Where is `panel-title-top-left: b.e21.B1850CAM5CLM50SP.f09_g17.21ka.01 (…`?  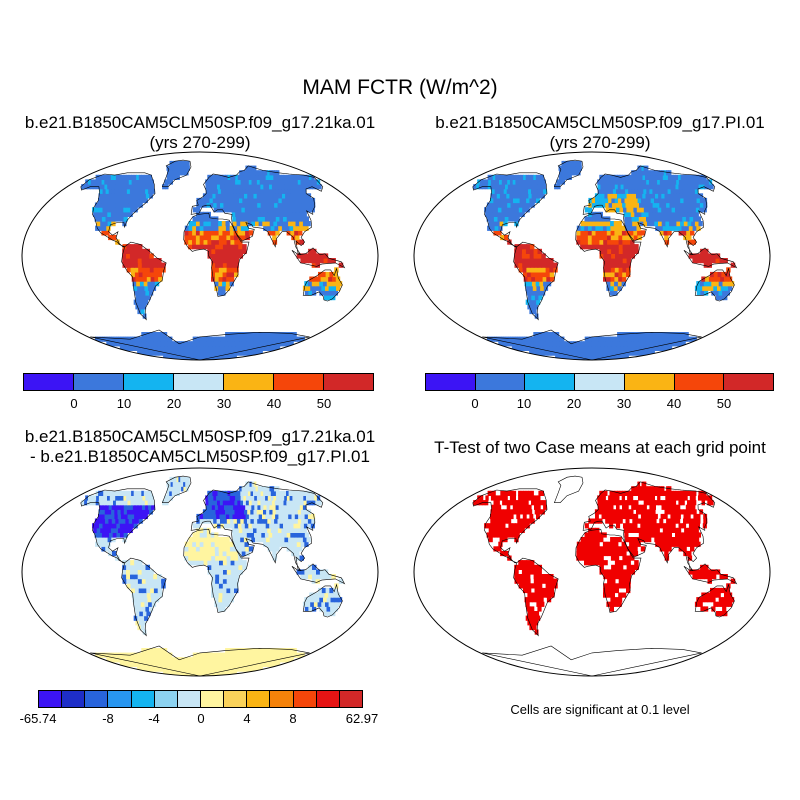 panel-title-top-left: b.e21.B1850CAM5CLM50SP.f09_g17.21ka.01 (… is located at coordinates (200, 133).